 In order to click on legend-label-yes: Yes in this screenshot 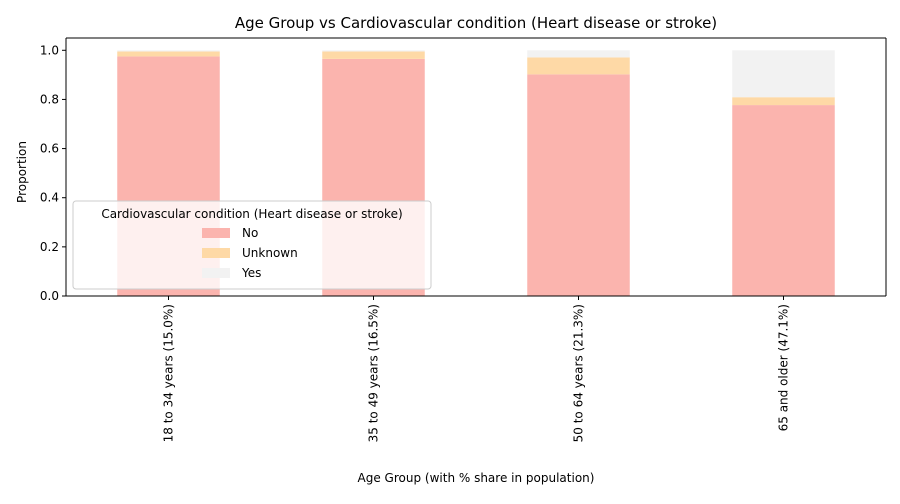, I will do `click(251, 273)`.